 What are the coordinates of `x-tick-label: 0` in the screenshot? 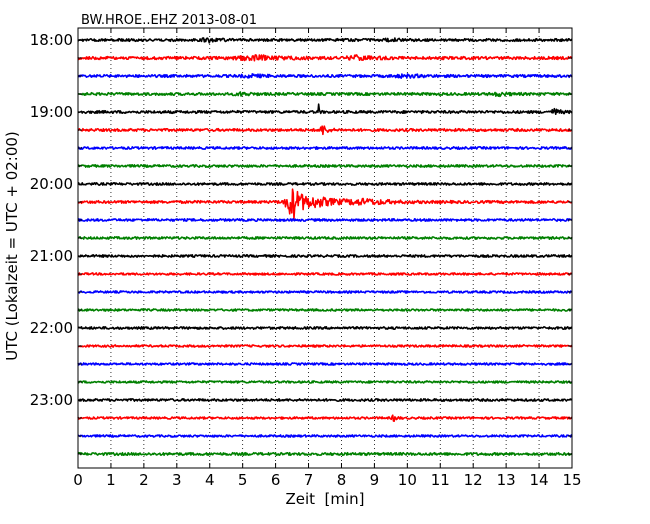 It's located at (78, 480).